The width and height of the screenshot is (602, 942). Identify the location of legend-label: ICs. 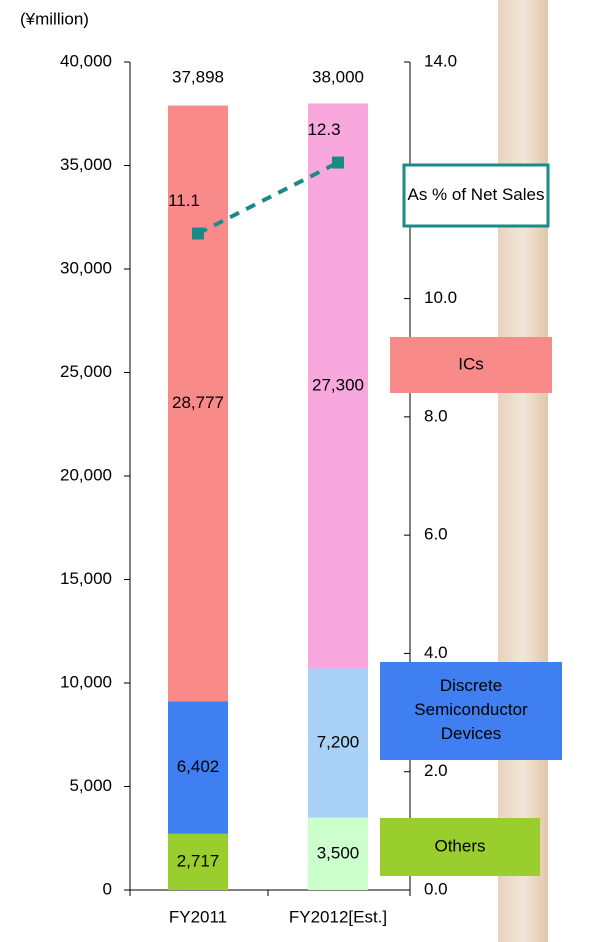
(471, 363).